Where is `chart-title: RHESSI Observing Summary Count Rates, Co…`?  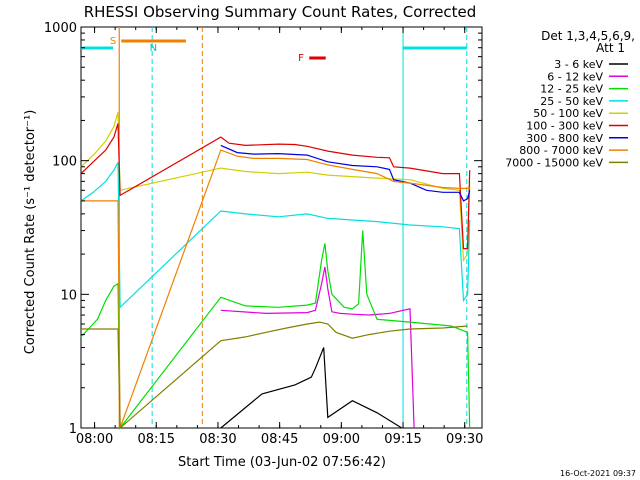 chart-title: RHESSI Observing Summary Count Rates, Co… is located at coordinates (280, 12).